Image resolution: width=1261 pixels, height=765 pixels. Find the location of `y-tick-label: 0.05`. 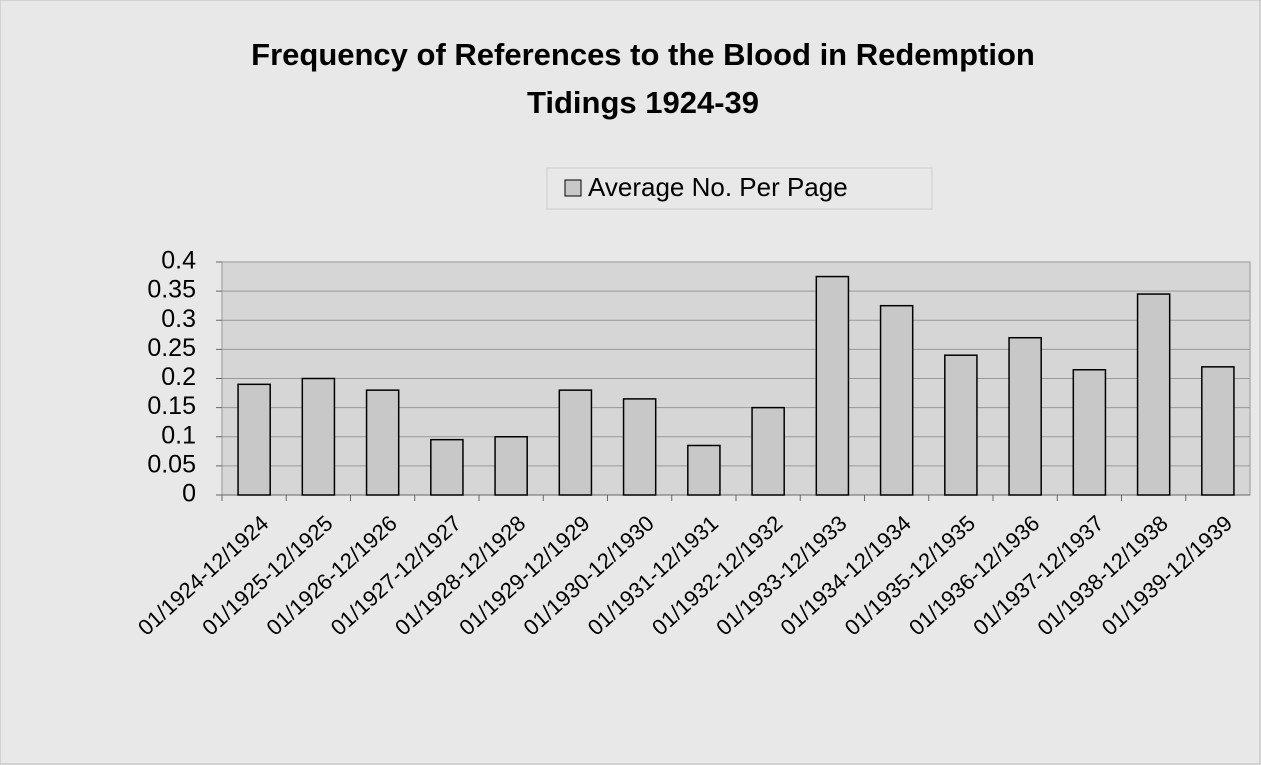

y-tick-label: 0.05 is located at coordinates (171, 464).